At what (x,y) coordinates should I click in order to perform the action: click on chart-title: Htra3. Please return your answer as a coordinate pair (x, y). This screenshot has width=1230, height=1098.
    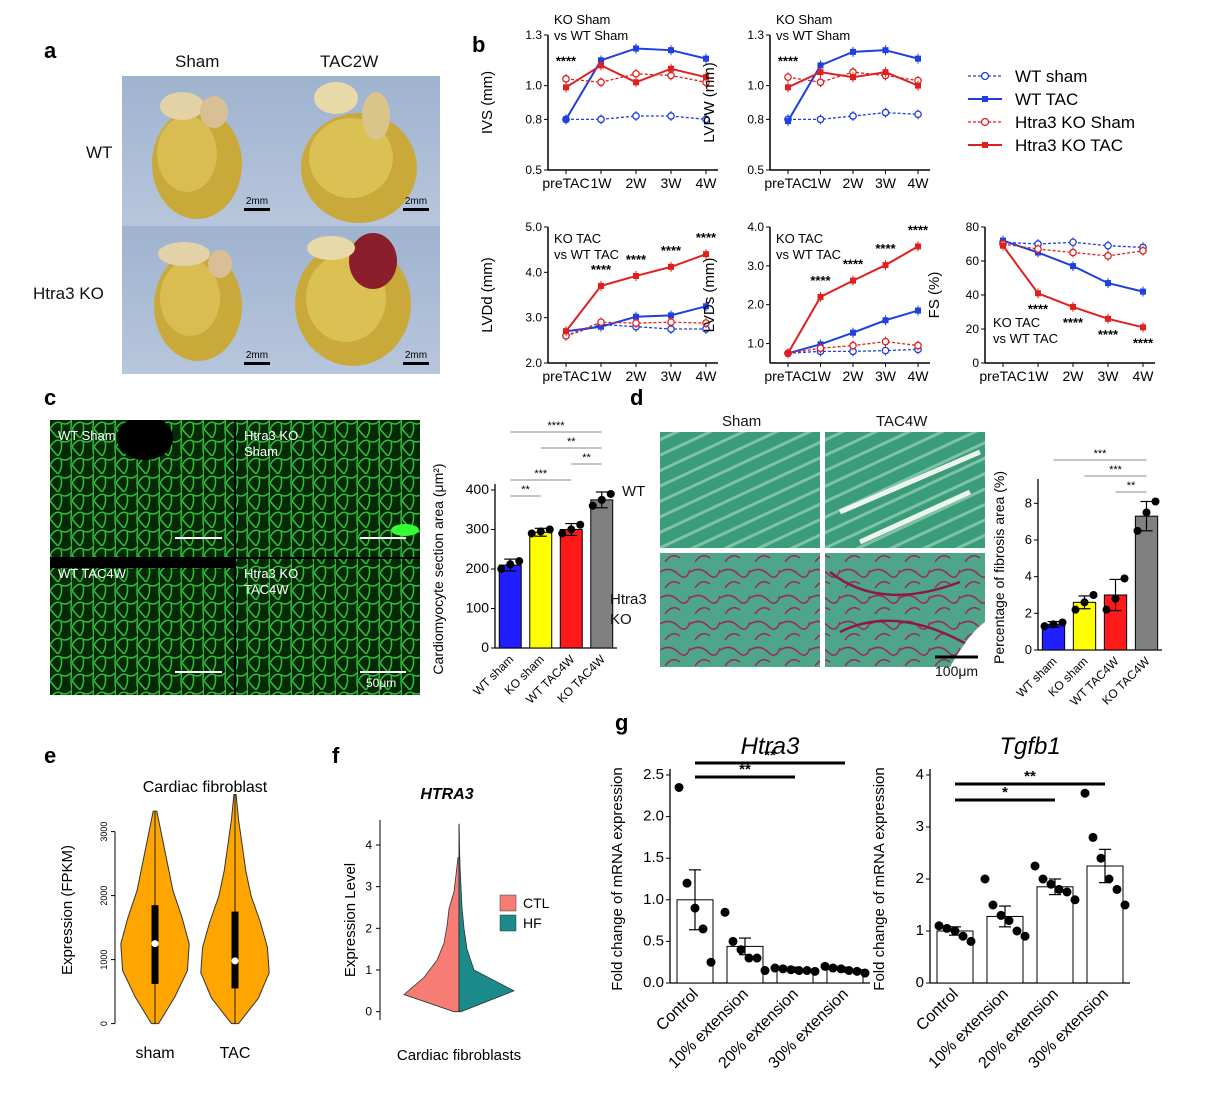
    Looking at the image, I should click on (770, 746).